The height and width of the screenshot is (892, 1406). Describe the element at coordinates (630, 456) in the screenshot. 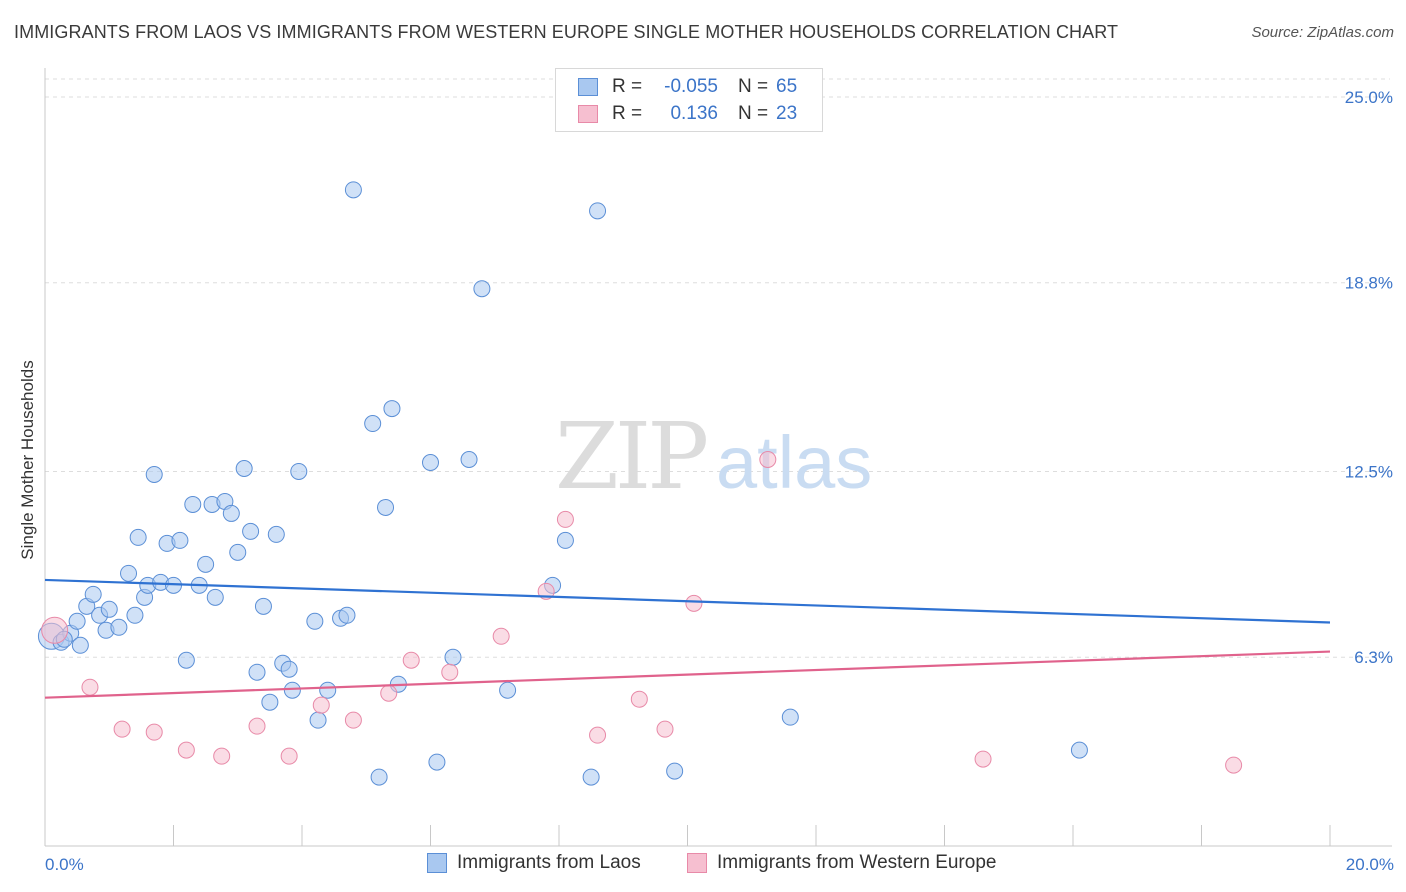

I see `watermark-zip: ZIP` at that location.